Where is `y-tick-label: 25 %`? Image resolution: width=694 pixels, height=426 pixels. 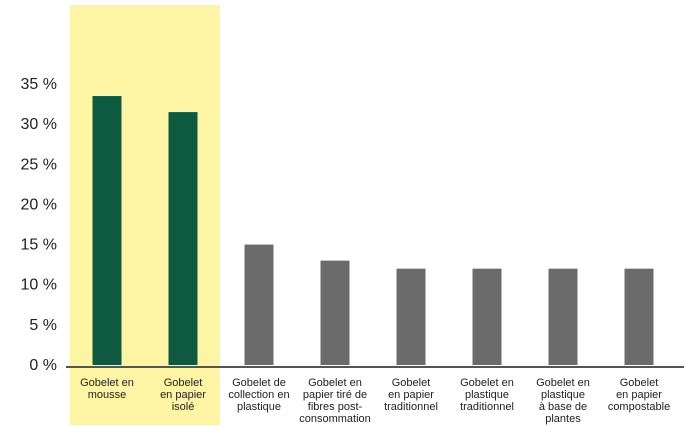
y-tick-label: 25 % is located at coordinates (39, 164).